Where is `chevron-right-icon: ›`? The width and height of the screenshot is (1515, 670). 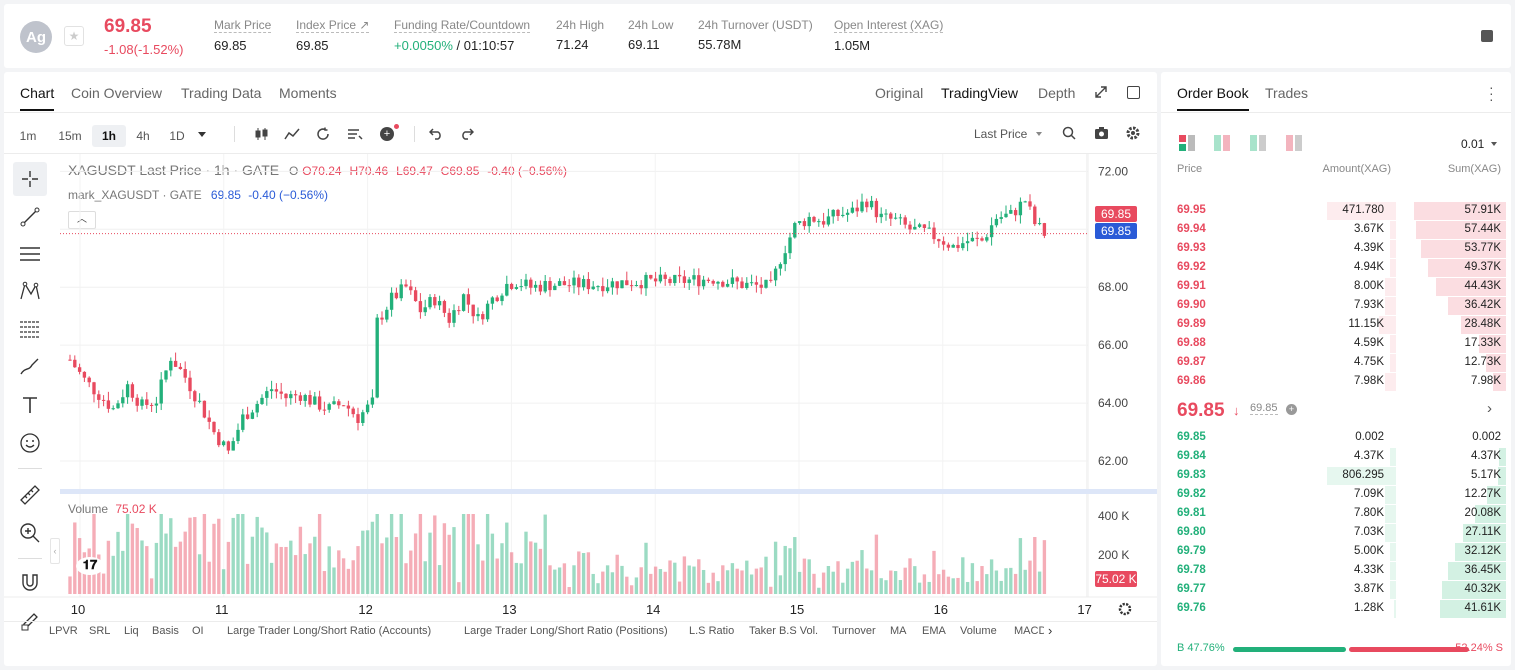
chevron-right-icon: › is located at coordinates (1489, 408).